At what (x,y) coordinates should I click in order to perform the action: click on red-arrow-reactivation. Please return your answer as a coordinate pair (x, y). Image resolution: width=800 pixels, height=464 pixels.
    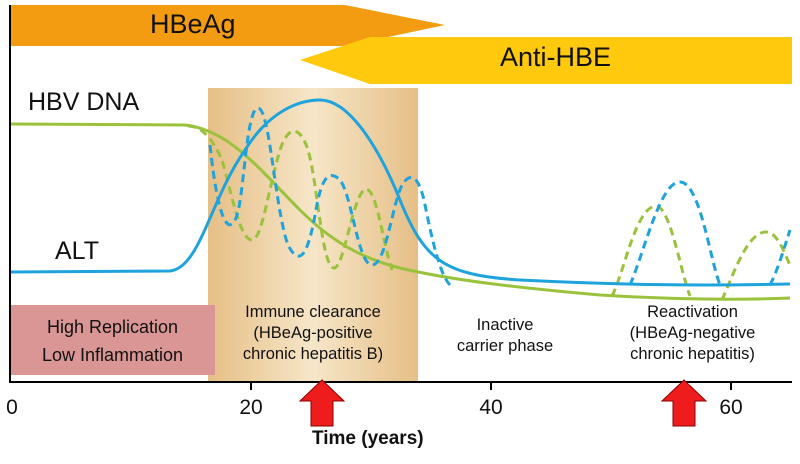
    Looking at the image, I should click on (684, 403).